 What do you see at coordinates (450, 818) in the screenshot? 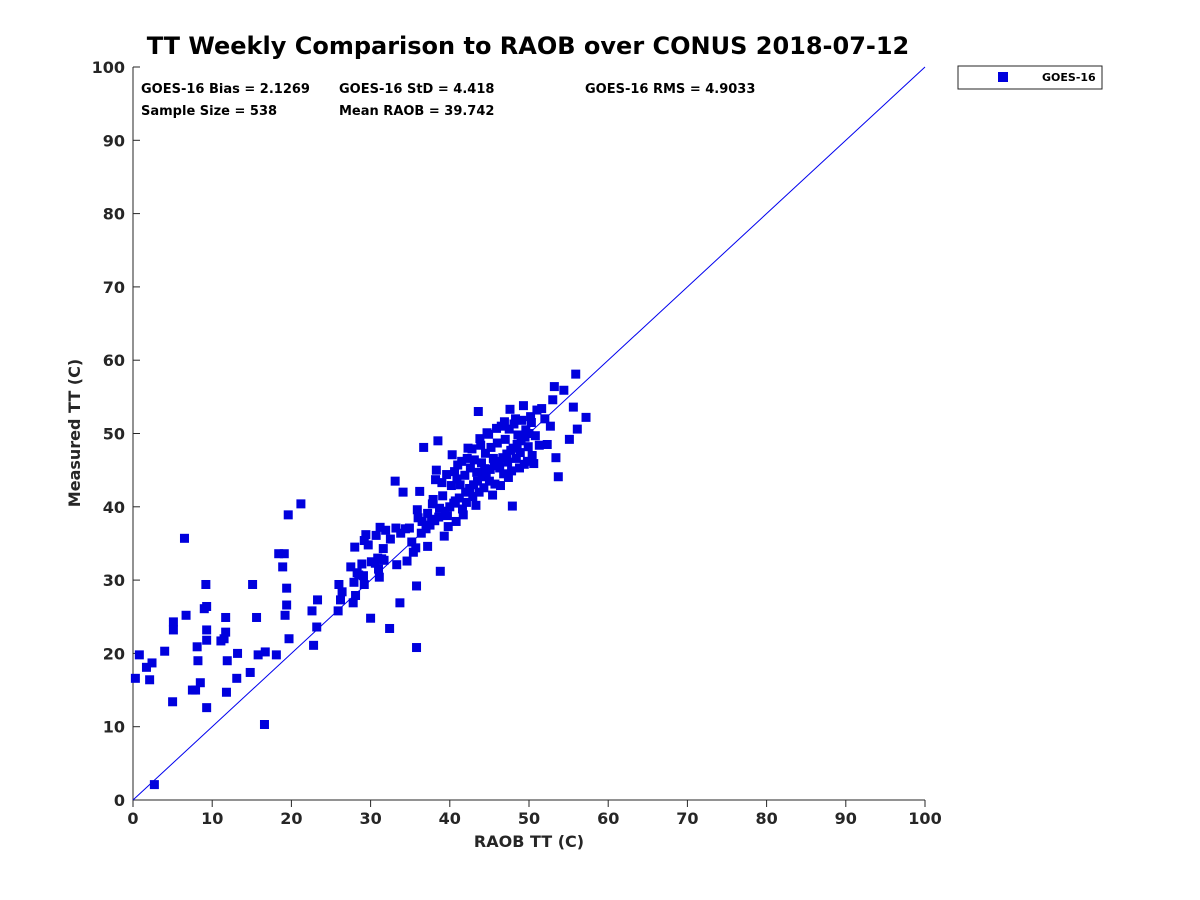
I see `x-tick-label: 40` at bounding box center [450, 818].